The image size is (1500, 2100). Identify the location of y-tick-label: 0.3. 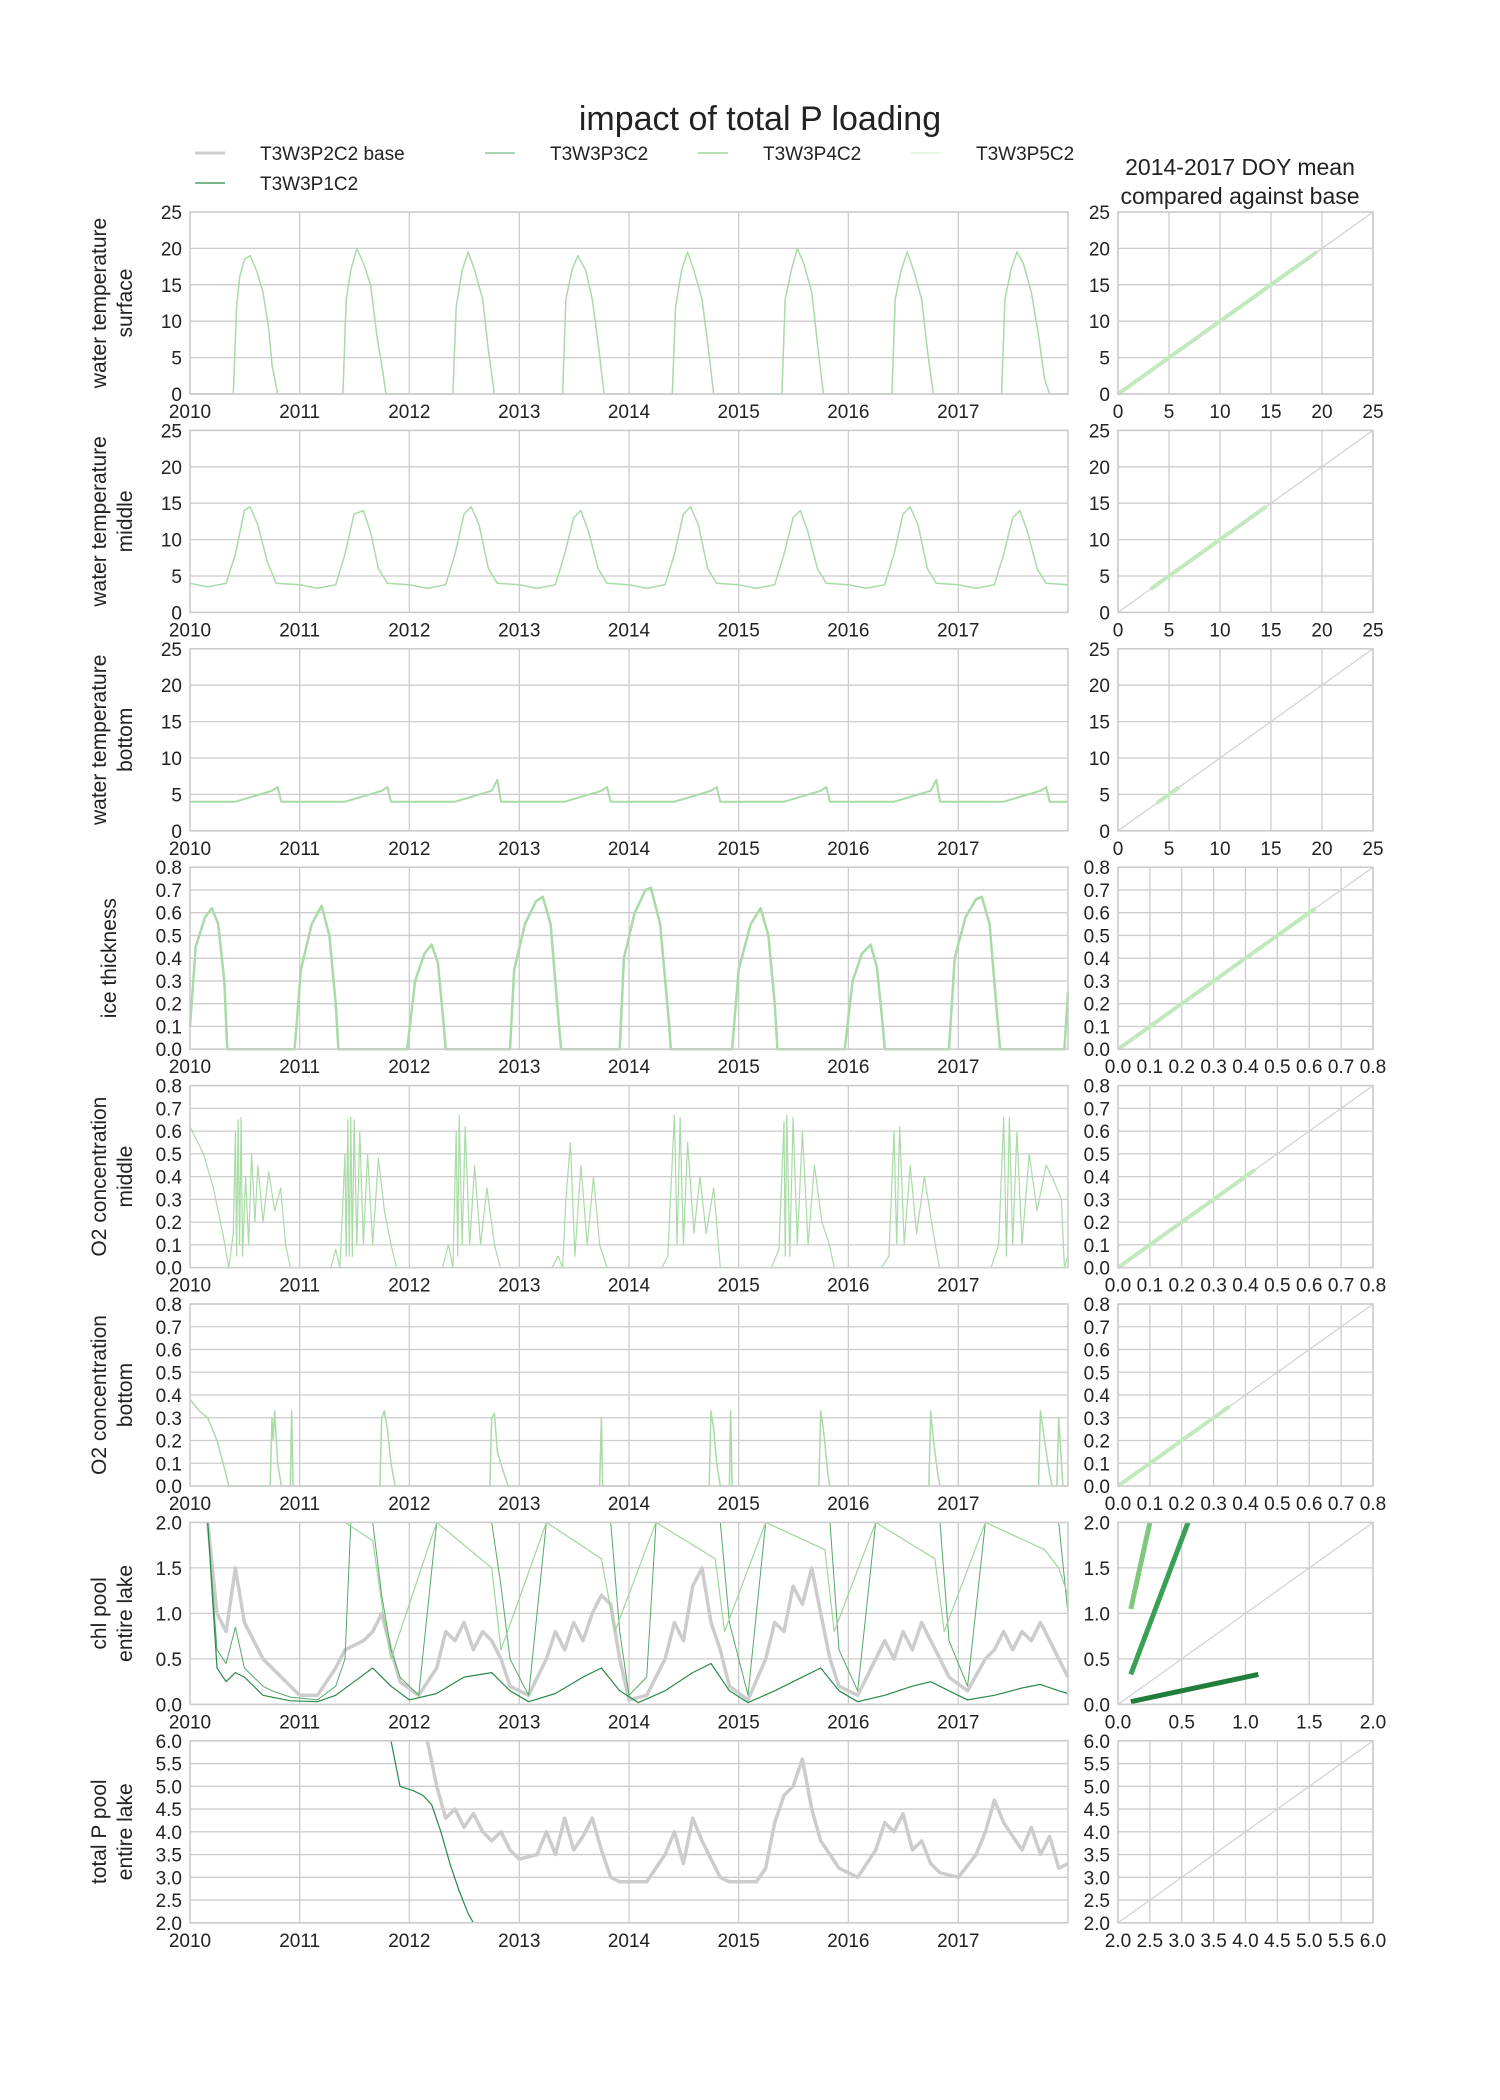
(1097, 1419).